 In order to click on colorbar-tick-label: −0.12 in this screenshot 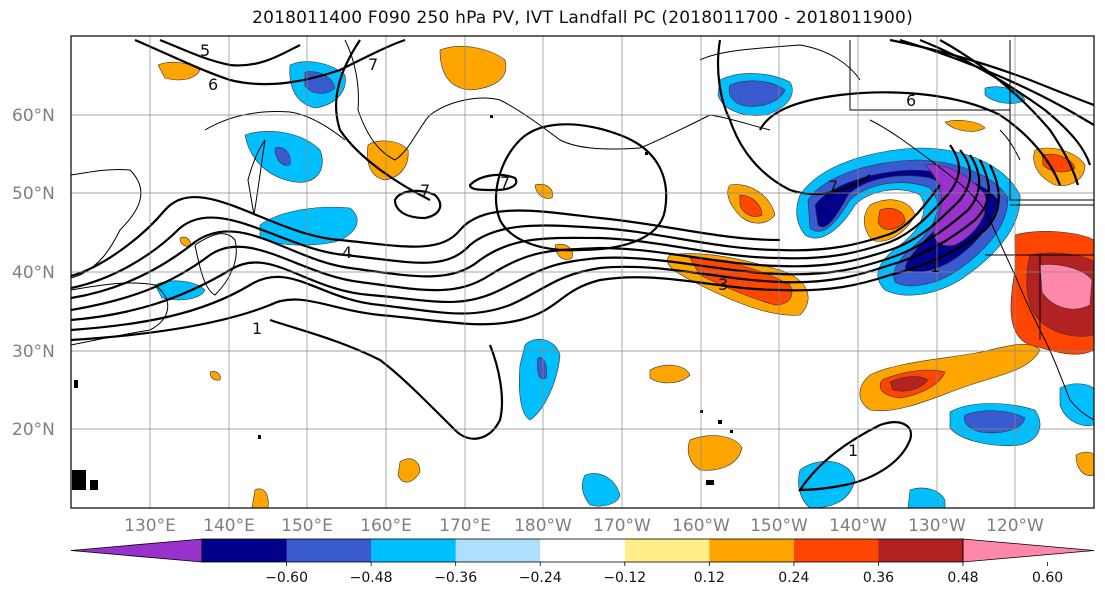, I will do `click(624, 578)`.